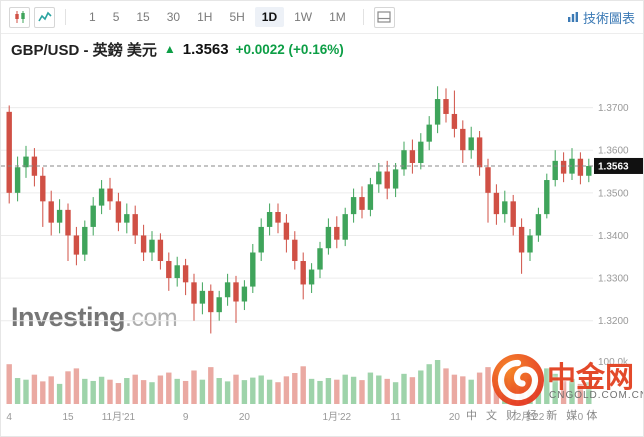 This screenshot has height=437, width=644. Describe the element at coordinates (269, 17) in the screenshot. I see `interval-button-1d: 1D` at that location.